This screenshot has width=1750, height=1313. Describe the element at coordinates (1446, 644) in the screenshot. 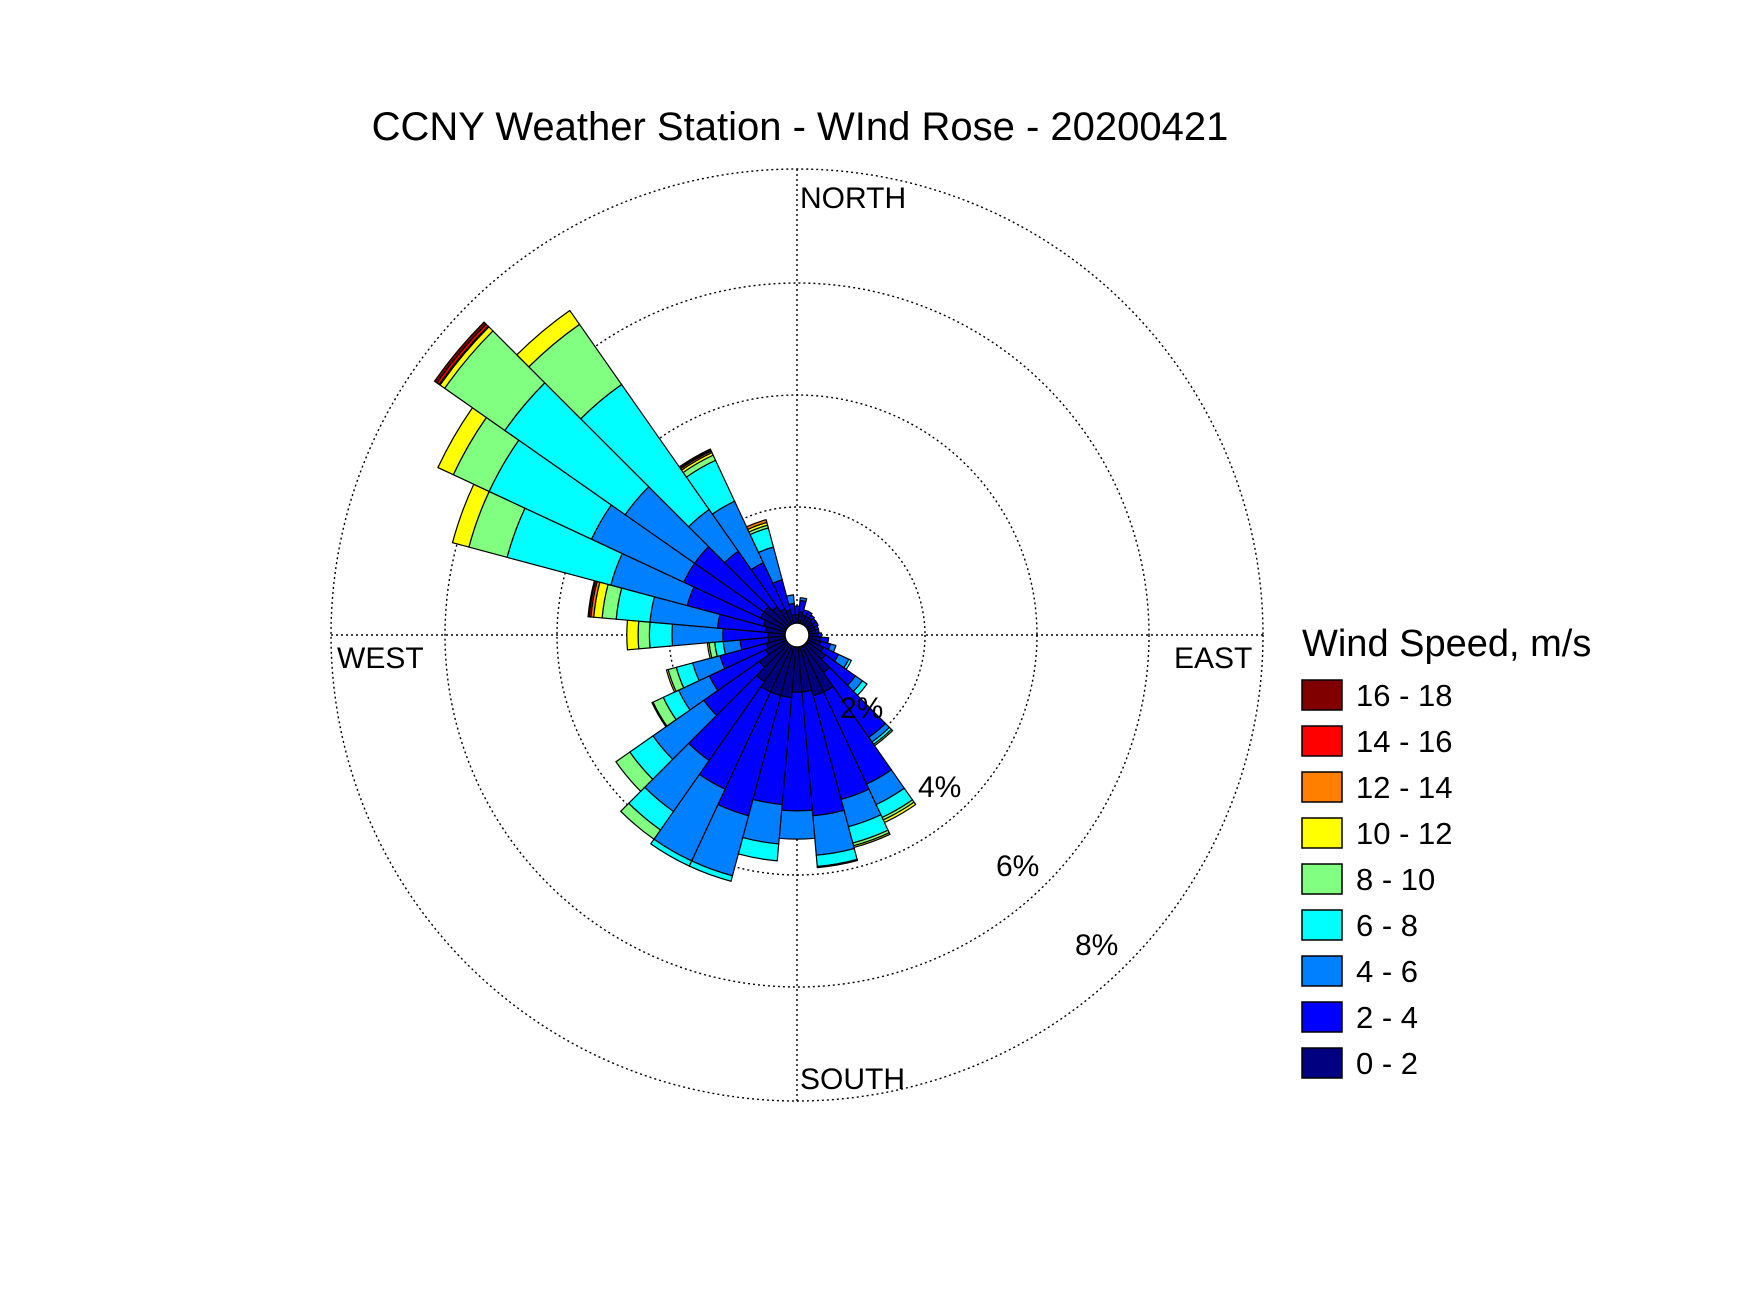

I see `legend-title: Wind Speed, m/s` at that location.